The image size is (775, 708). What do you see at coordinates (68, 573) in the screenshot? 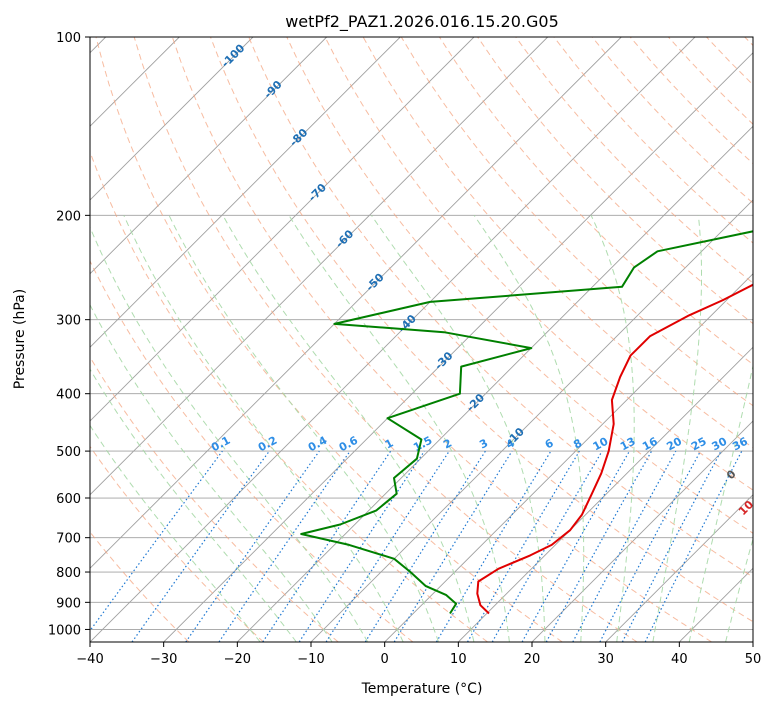
I see `y-tick-label: 800` at bounding box center [68, 573].